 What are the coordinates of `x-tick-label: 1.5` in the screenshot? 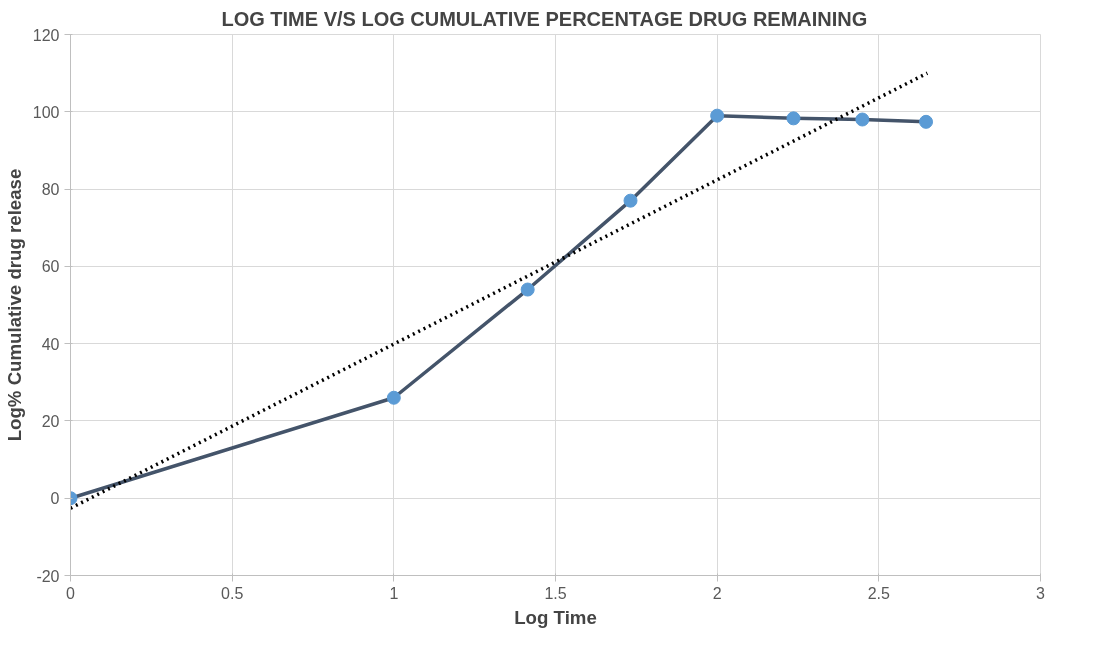 It's located at (555, 593).